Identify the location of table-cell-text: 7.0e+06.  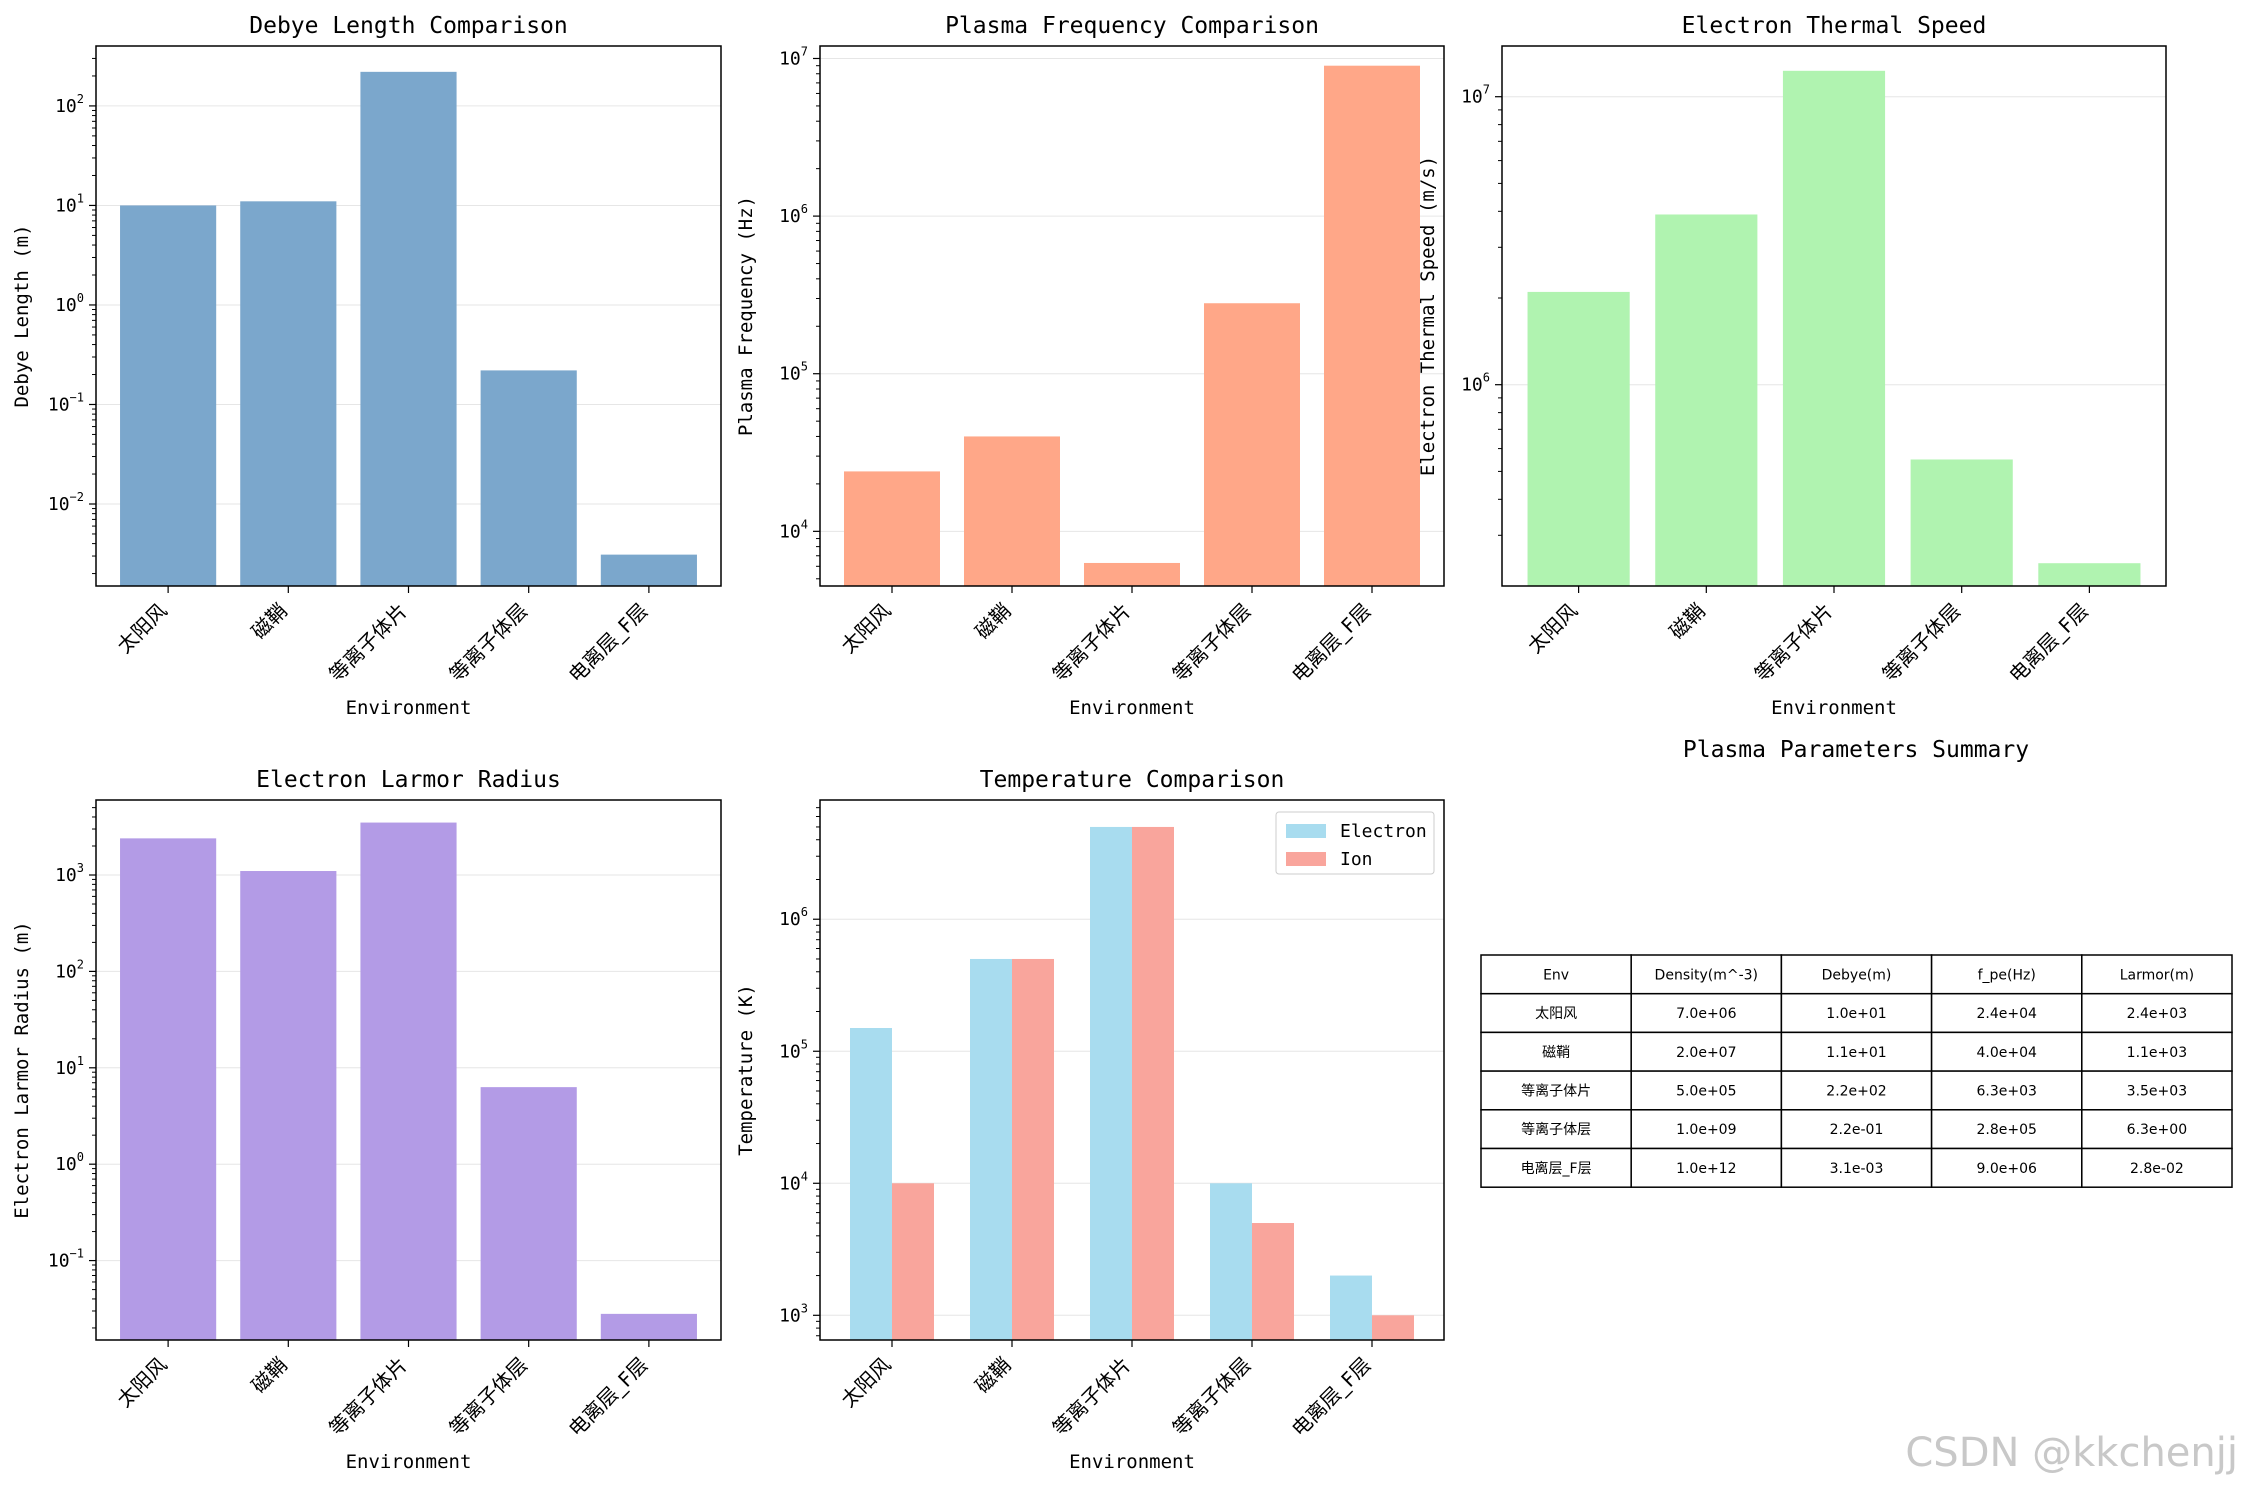
(1706, 1014).